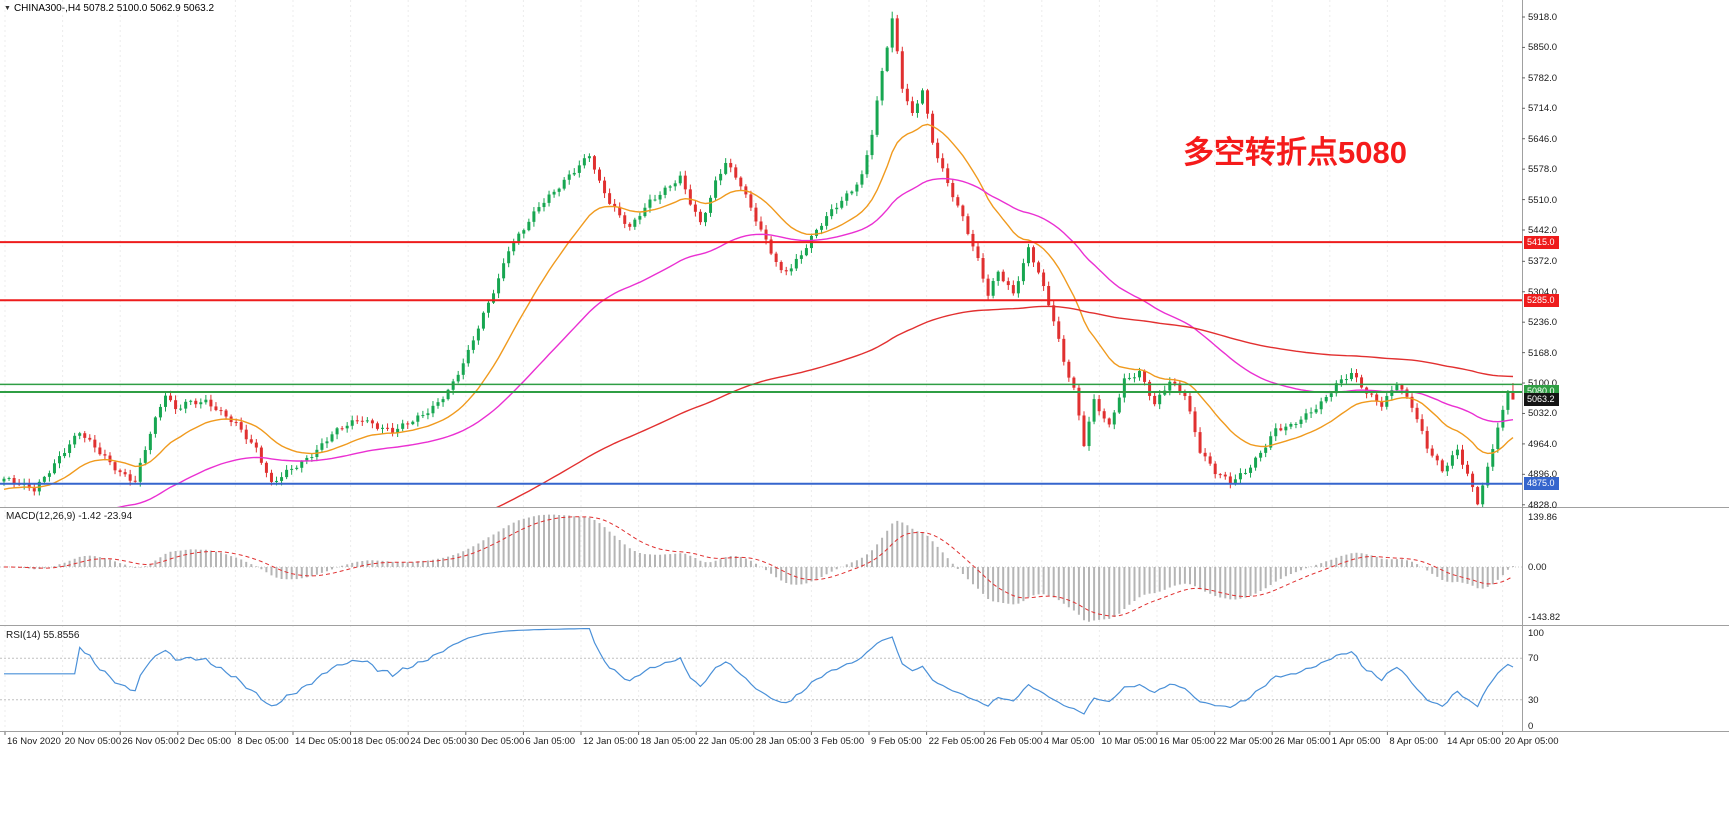 The height and width of the screenshot is (833, 1729). I want to click on time-axis-label: 9 Feb 05:00, so click(896, 741).